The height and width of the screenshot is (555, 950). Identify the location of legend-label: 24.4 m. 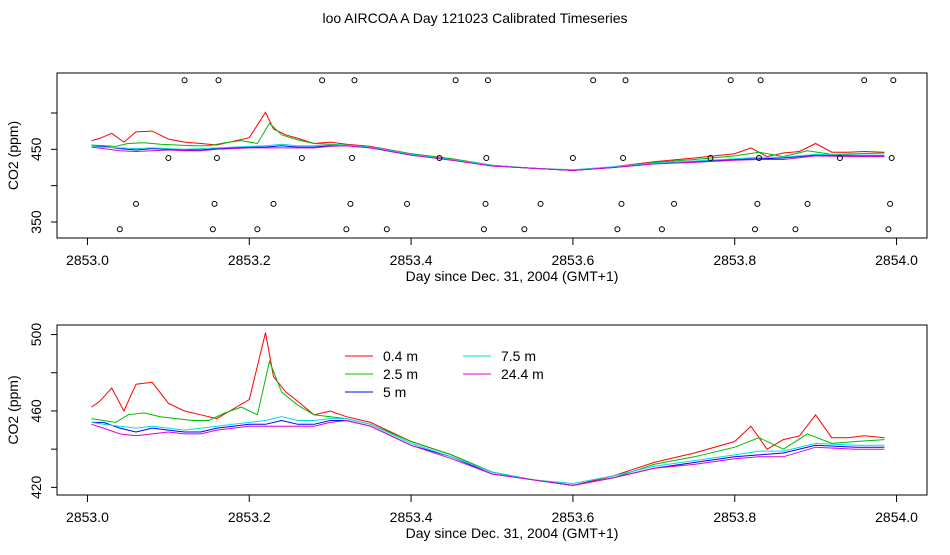
(522, 374).